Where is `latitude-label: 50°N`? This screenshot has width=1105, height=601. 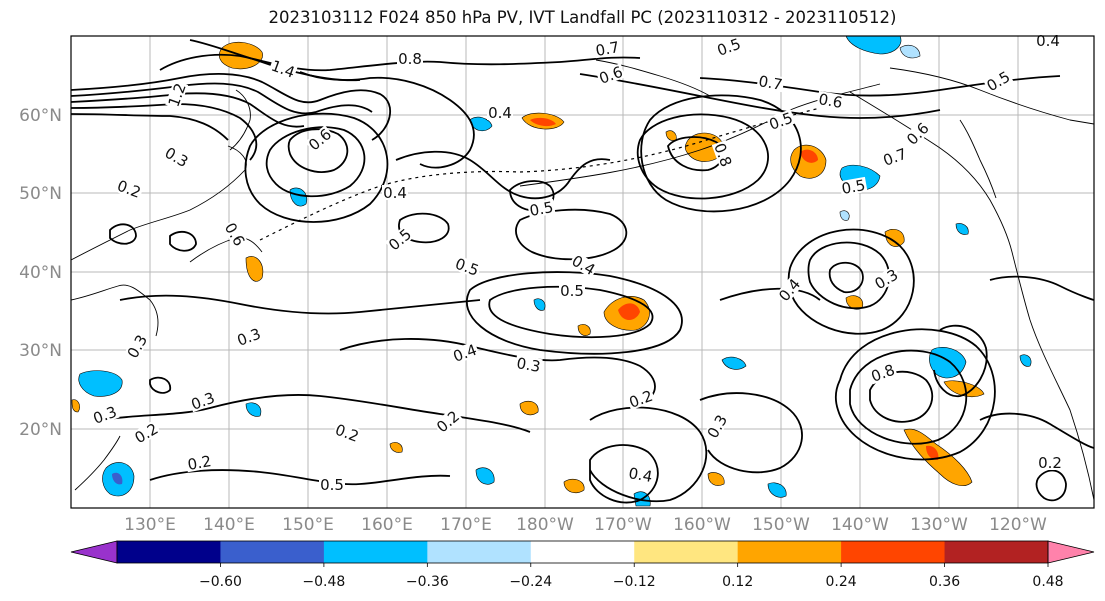 latitude-label: 50°N is located at coordinates (40, 194).